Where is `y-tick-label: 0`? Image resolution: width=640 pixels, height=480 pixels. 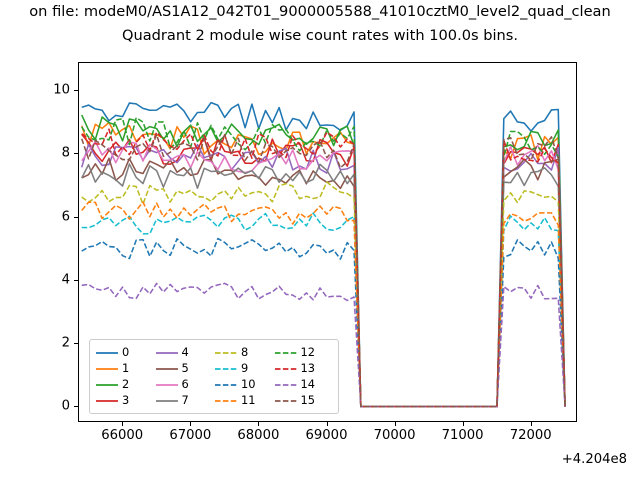
y-tick-label: 0 is located at coordinates (65, 406).